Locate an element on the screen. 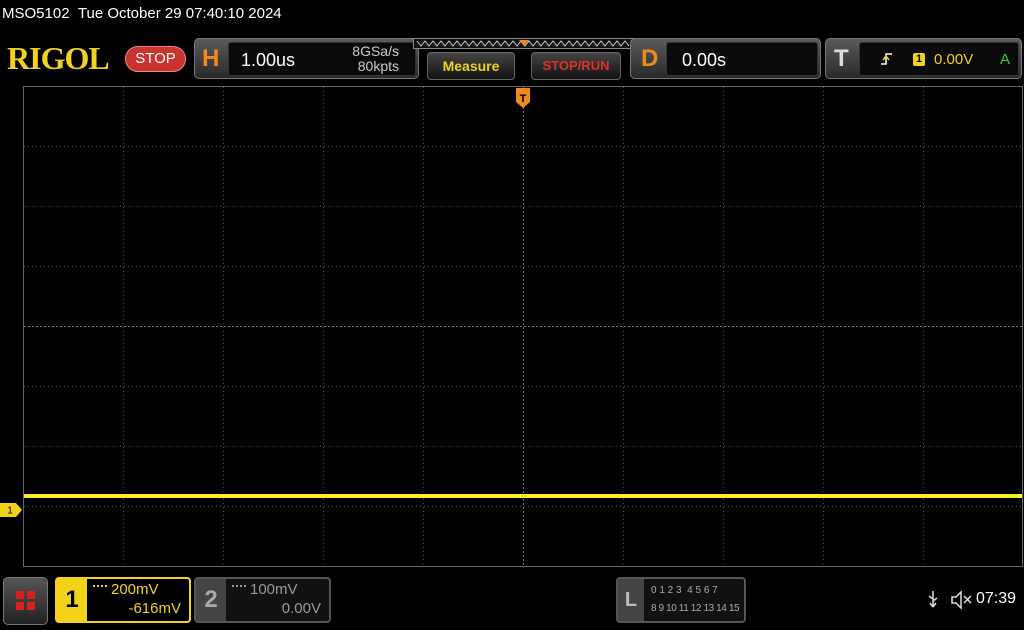 The height and width of the screenshot is (630, 1024). delay-panel: D 0.00s is located at coordinates (725, 58).